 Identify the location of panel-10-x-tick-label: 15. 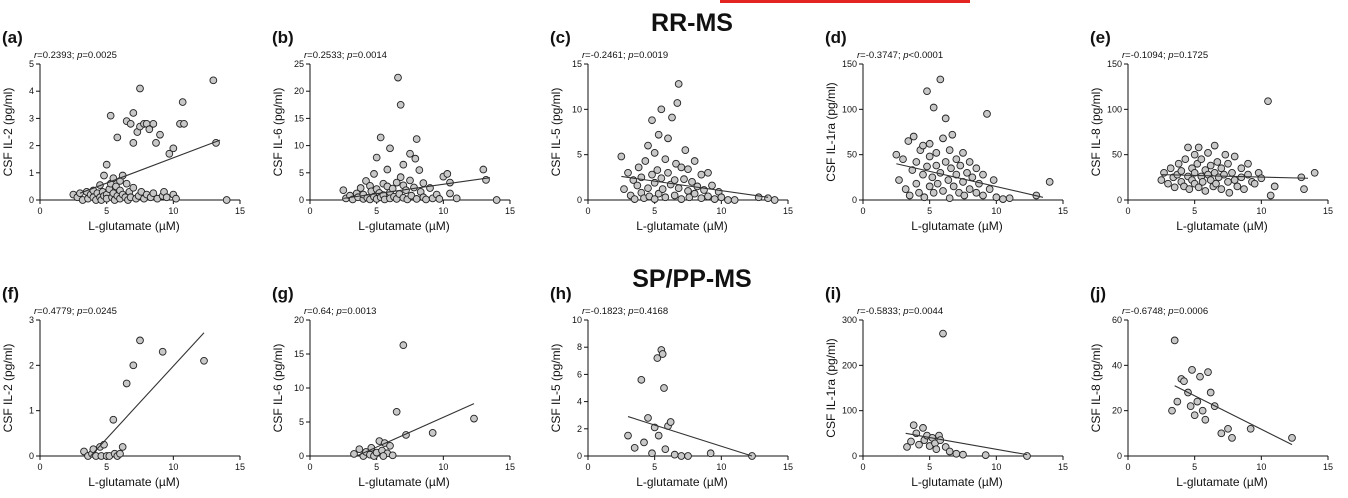
(1328, 467).